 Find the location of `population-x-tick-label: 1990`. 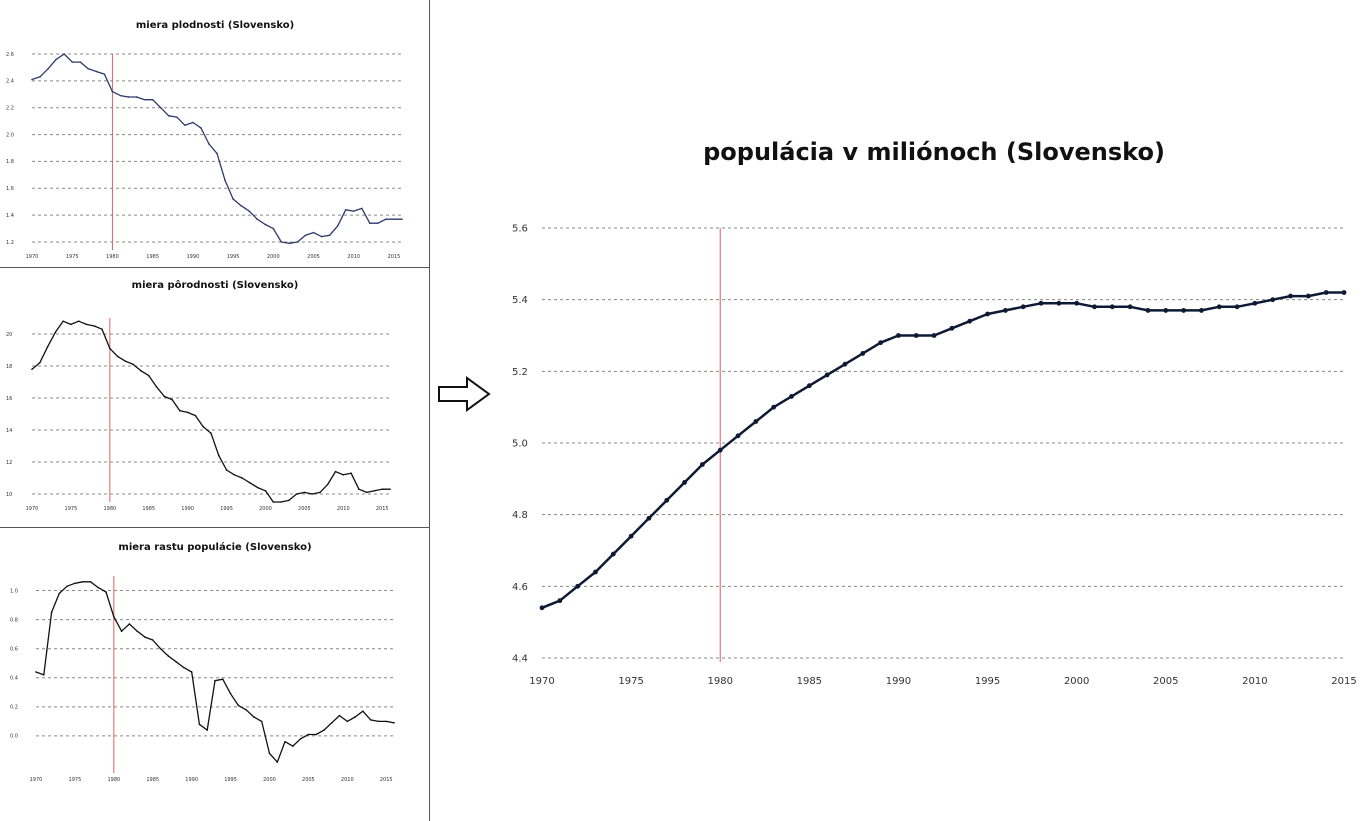

population-x-tick-label: 1990 is located at coordinates (898, 681).